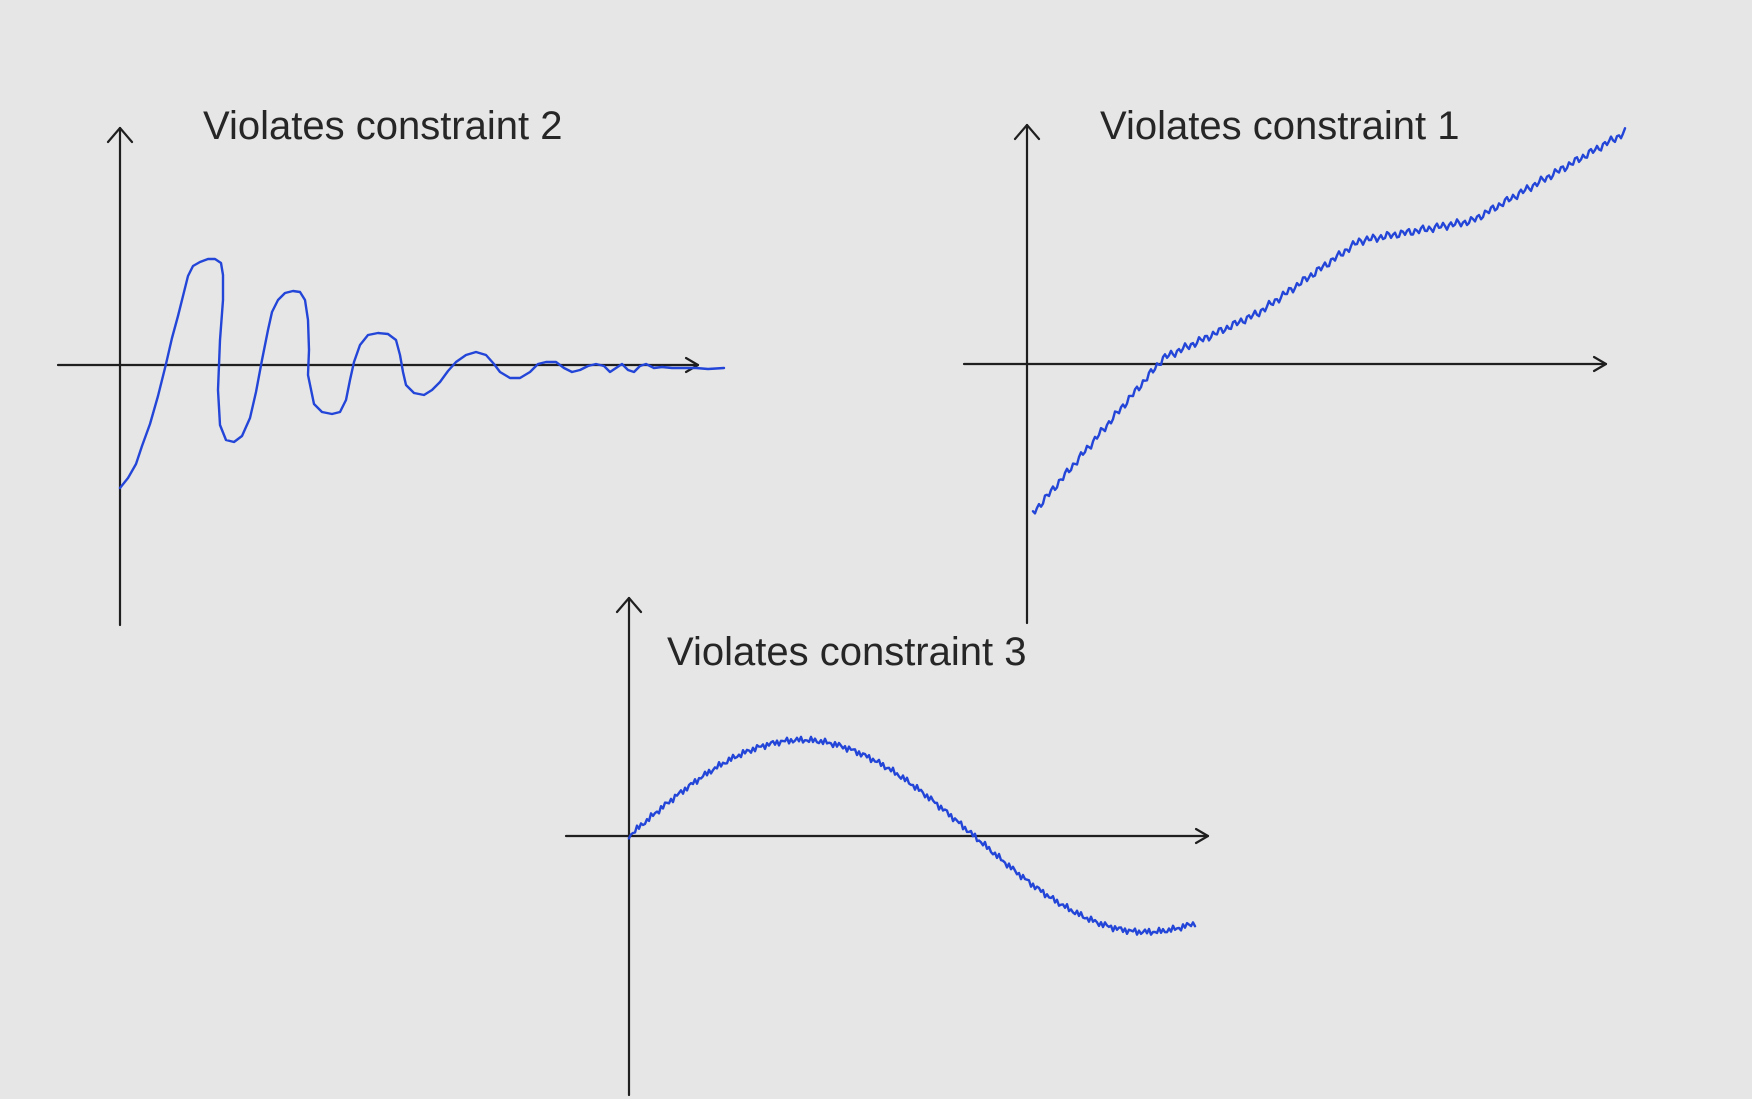 This screenshot has height=1099, width=1752. I want to click on panel-title: Violates constraint 1, so click(1279, 126).